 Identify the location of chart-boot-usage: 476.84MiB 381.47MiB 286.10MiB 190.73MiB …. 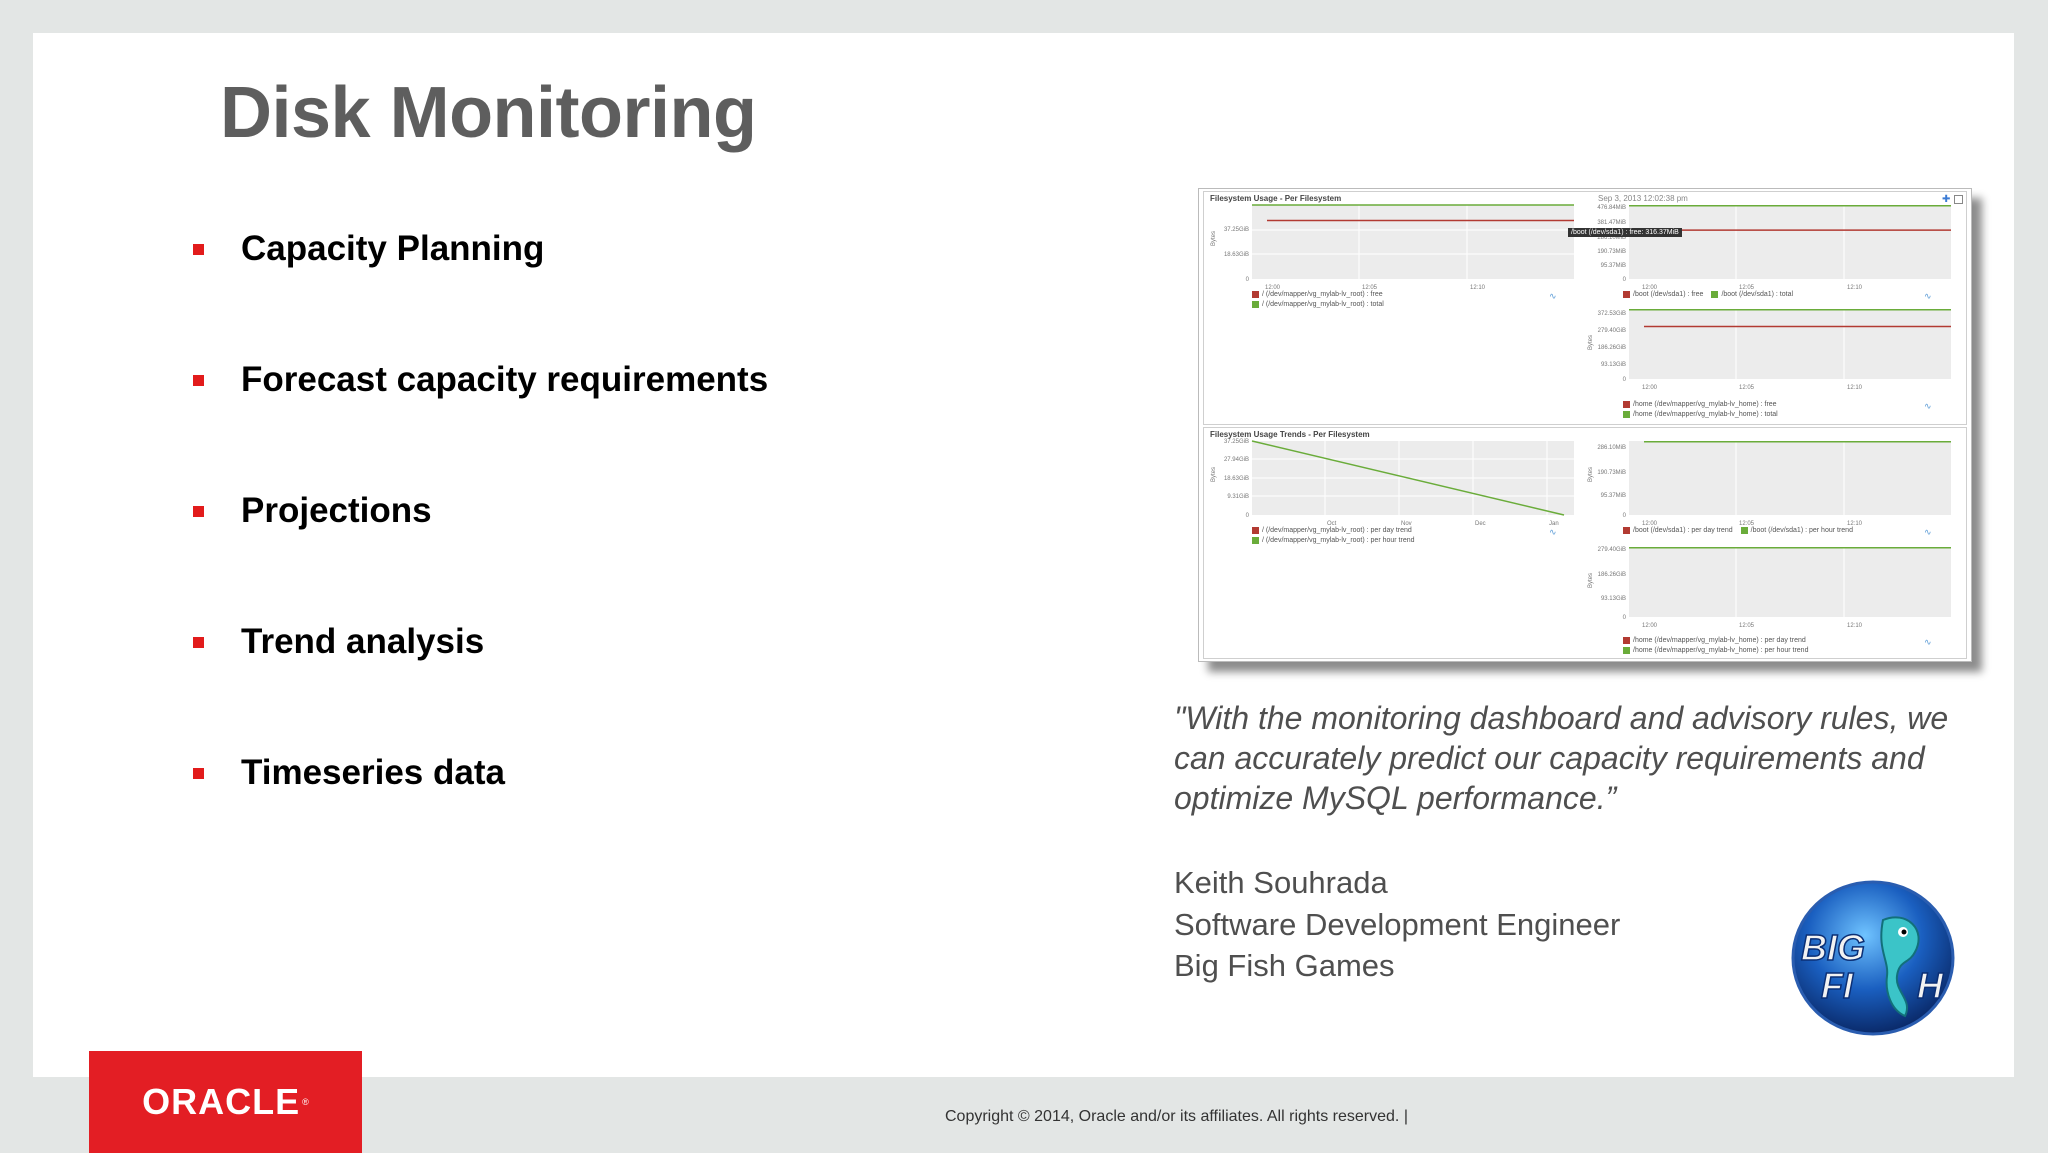
(1774, 247).